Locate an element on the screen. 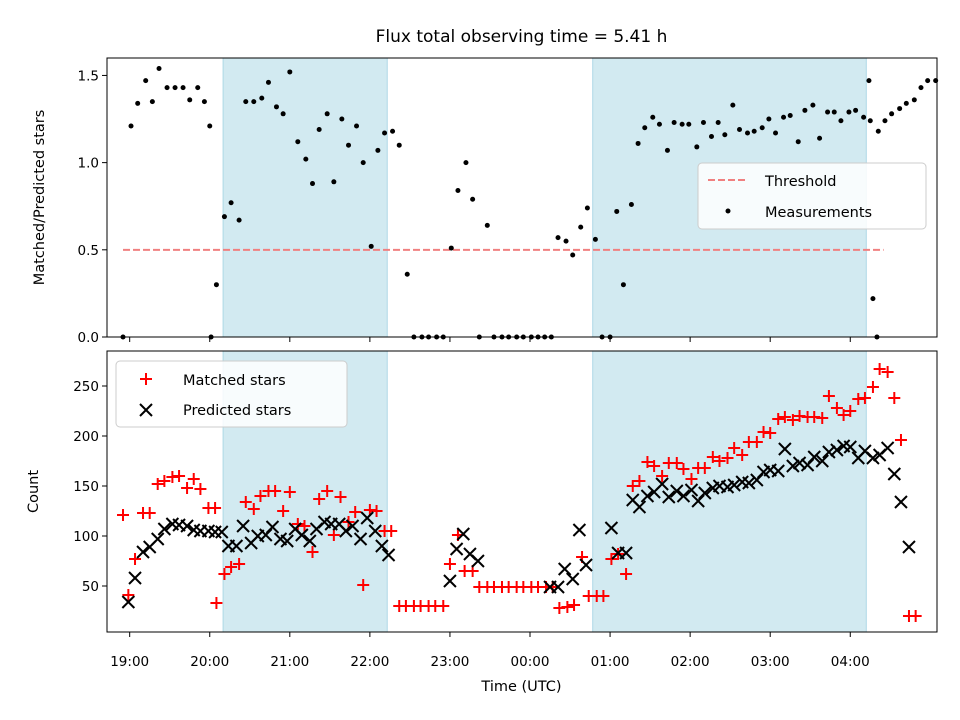  x-tick-label: 01:00 is located at coordinates (610, 662).